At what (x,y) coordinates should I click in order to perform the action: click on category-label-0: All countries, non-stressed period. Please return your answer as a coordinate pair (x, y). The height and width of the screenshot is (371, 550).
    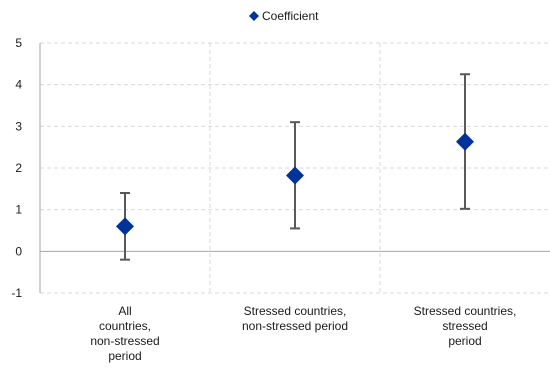
    Looking at the image, I should click on (124, 333).